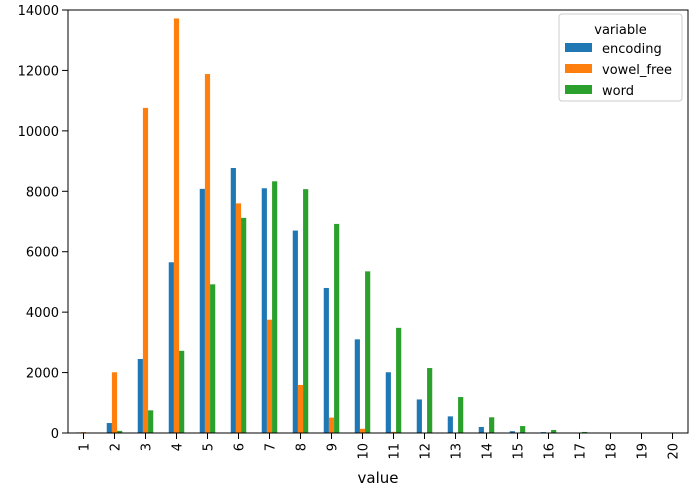 The image size is (698, 496). What do you see at coordinates (637, 70) in the screenshot?
I see `legend-label-vowel_free: vowel_free` at bounding box center [637, 70].